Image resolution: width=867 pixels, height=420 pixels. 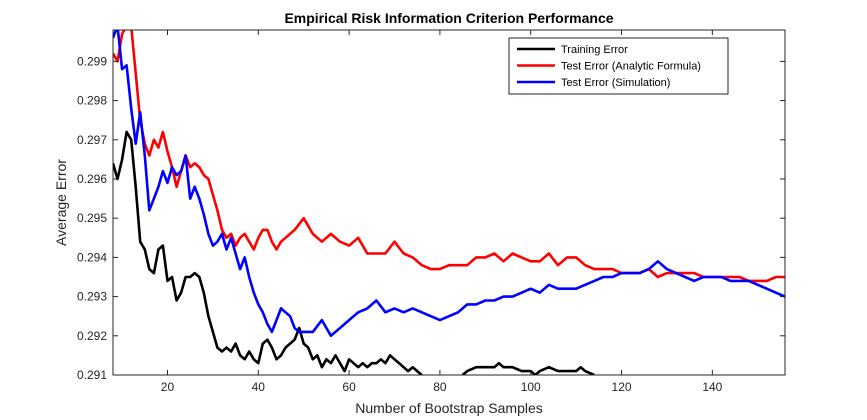 What do you see at coordinates (622, 387) in the screenshot?
I see `x-tick-label: 120` at bounding box center [622, 387].